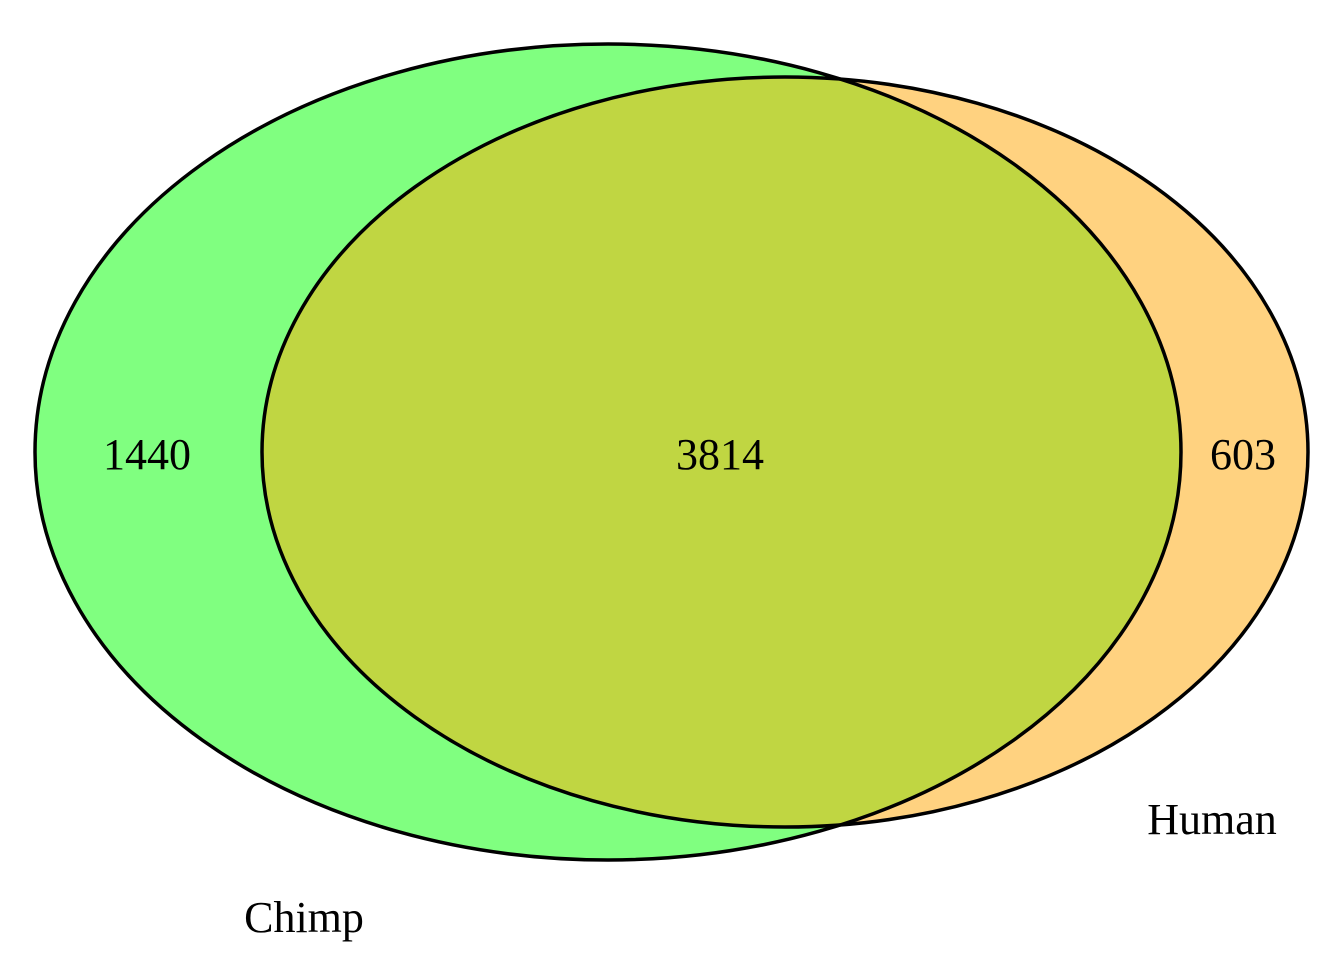 This screenshot has width=1344, height=960. I want to click on set-label-human: Human, so click(1212, 819).